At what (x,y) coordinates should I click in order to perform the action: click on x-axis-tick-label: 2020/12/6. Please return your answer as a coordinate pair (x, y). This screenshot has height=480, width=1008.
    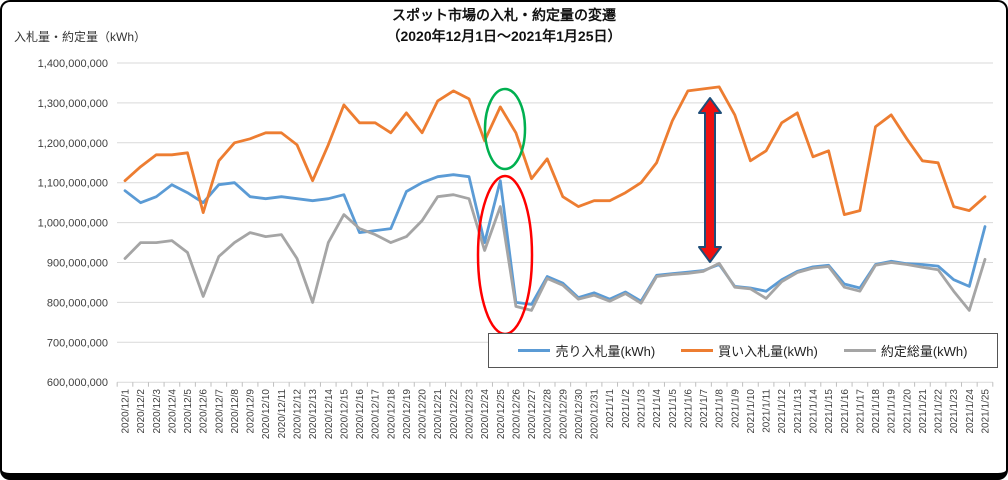
    Looking at the image, I should click on (204, 411).